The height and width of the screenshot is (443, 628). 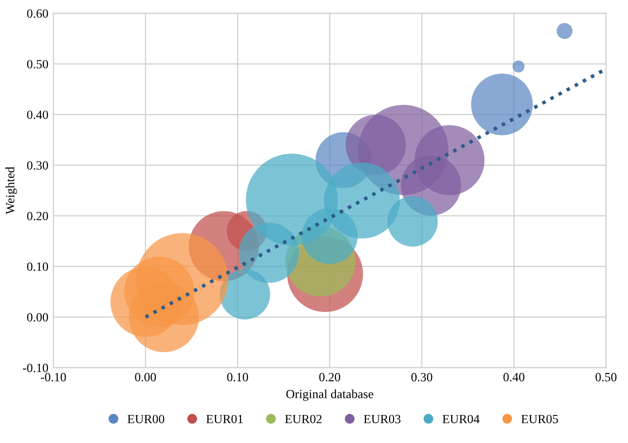 What do you see at coordinates (37, 13) in the screenshot?
I see `y-tick-label: 0.60` at bounding box center [37, 13].